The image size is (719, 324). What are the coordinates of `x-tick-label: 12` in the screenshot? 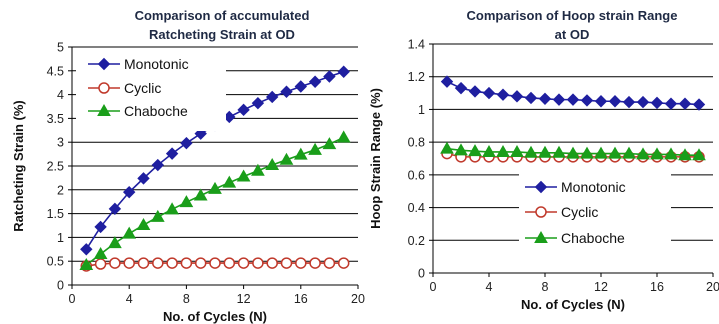 It's located at (244, 299).